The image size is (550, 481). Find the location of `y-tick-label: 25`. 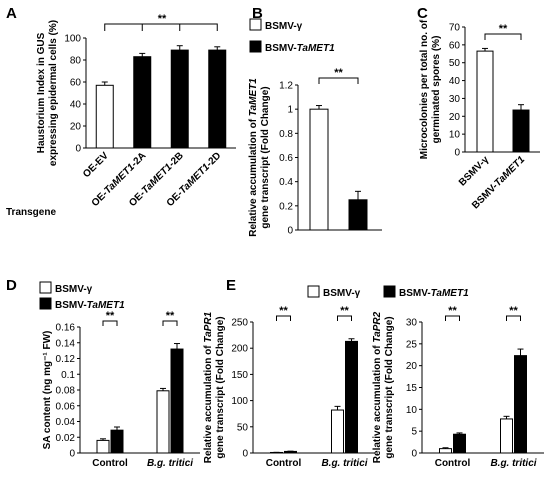

y-tick-label: 25 is located at coordinates (412, 344).